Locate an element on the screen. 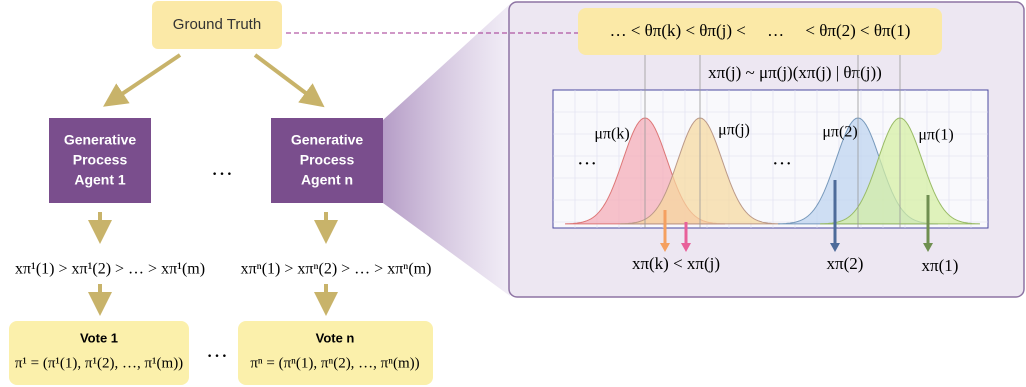  dist-label: μπ(k) is located at coordinates (611, 134).